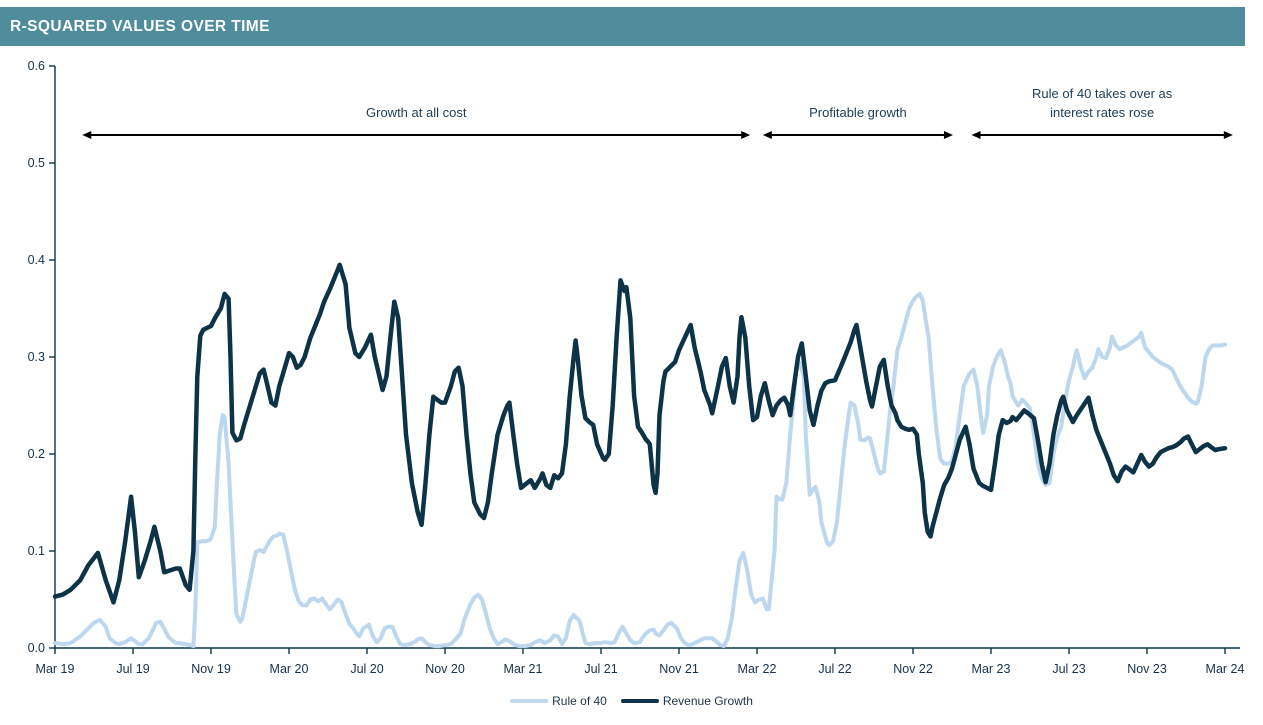  I want to click on x-axis-label: Nov 22, so click(913, 669).